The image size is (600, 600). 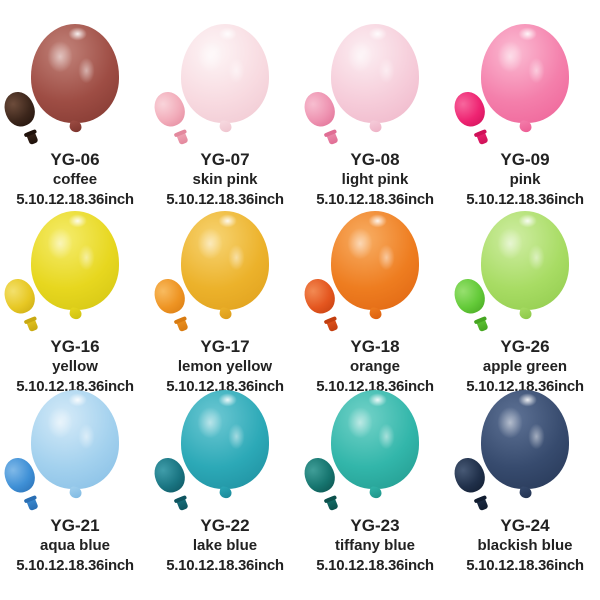 What do you see at coordinates (225, 525) in the screenshot?
I see `product-code: YG-22` at bounding box center [225, 525].